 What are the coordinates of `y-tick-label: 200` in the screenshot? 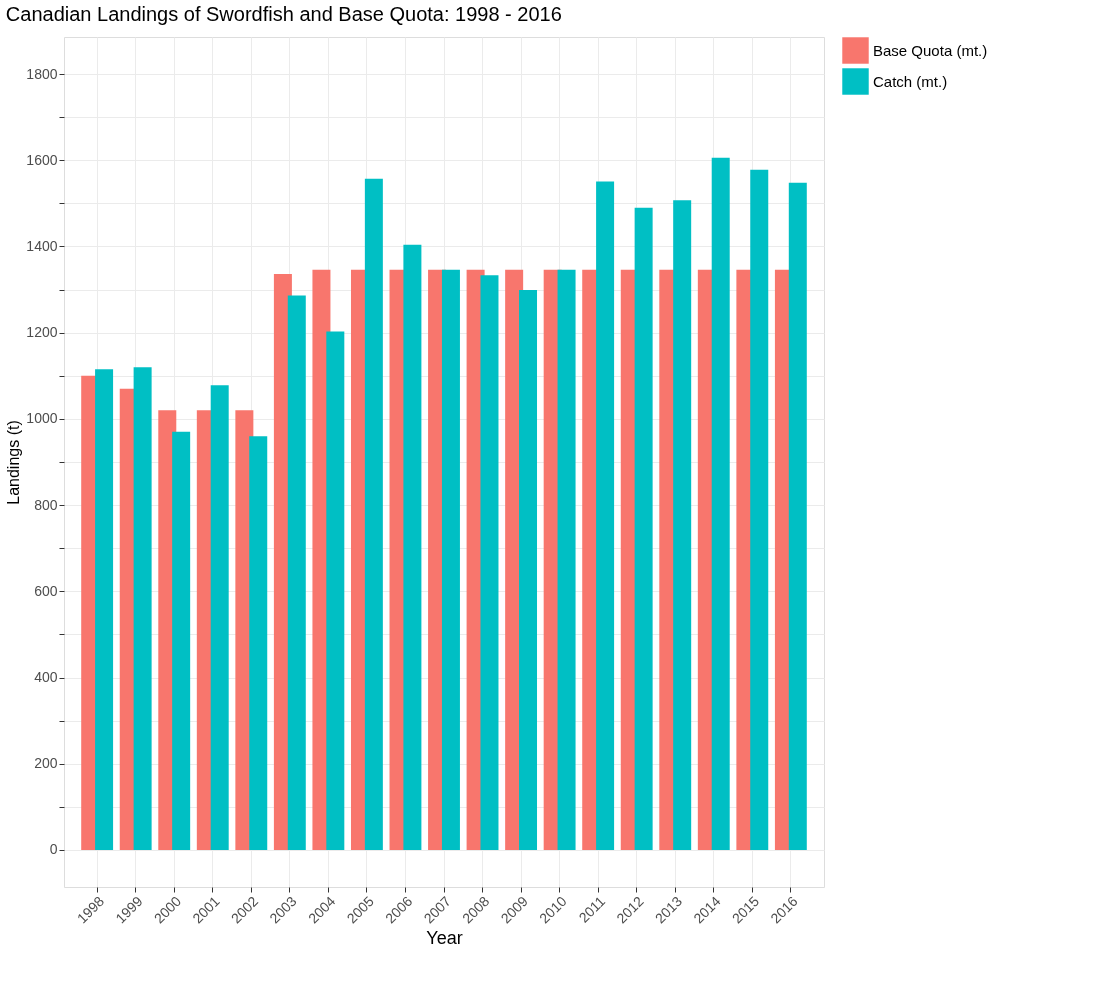 It's located at (46, 763).